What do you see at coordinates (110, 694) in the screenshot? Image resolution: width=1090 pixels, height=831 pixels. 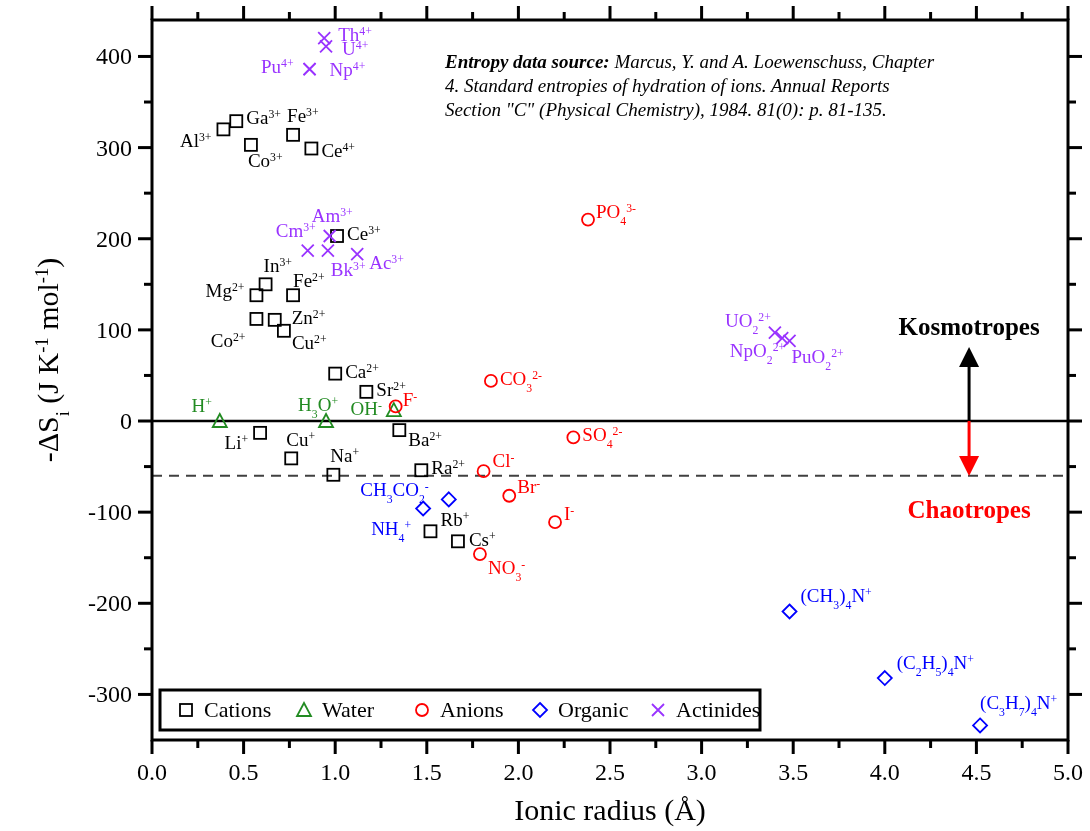 I see `y-tick-label: -300` at bounding box center [110, 694].